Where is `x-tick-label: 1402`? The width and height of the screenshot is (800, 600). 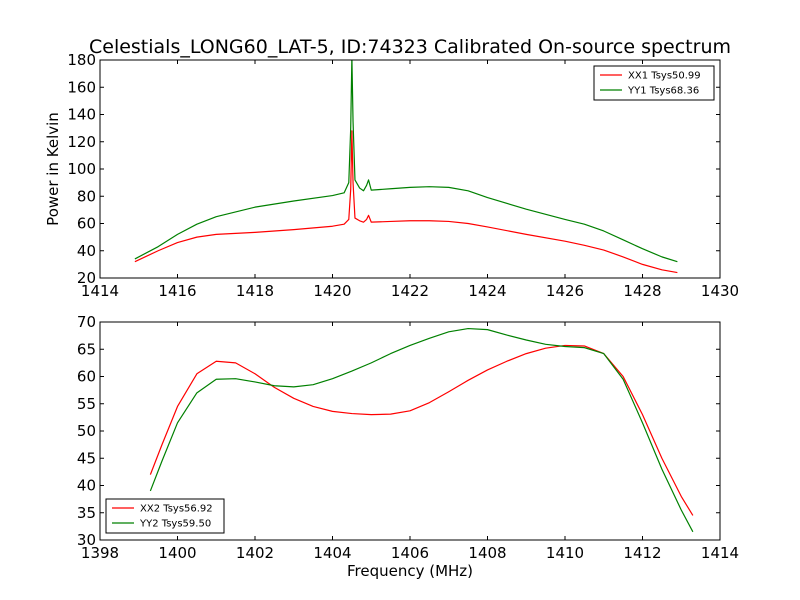 x-tick-label: 1402 is located at coordinates (255, 553).